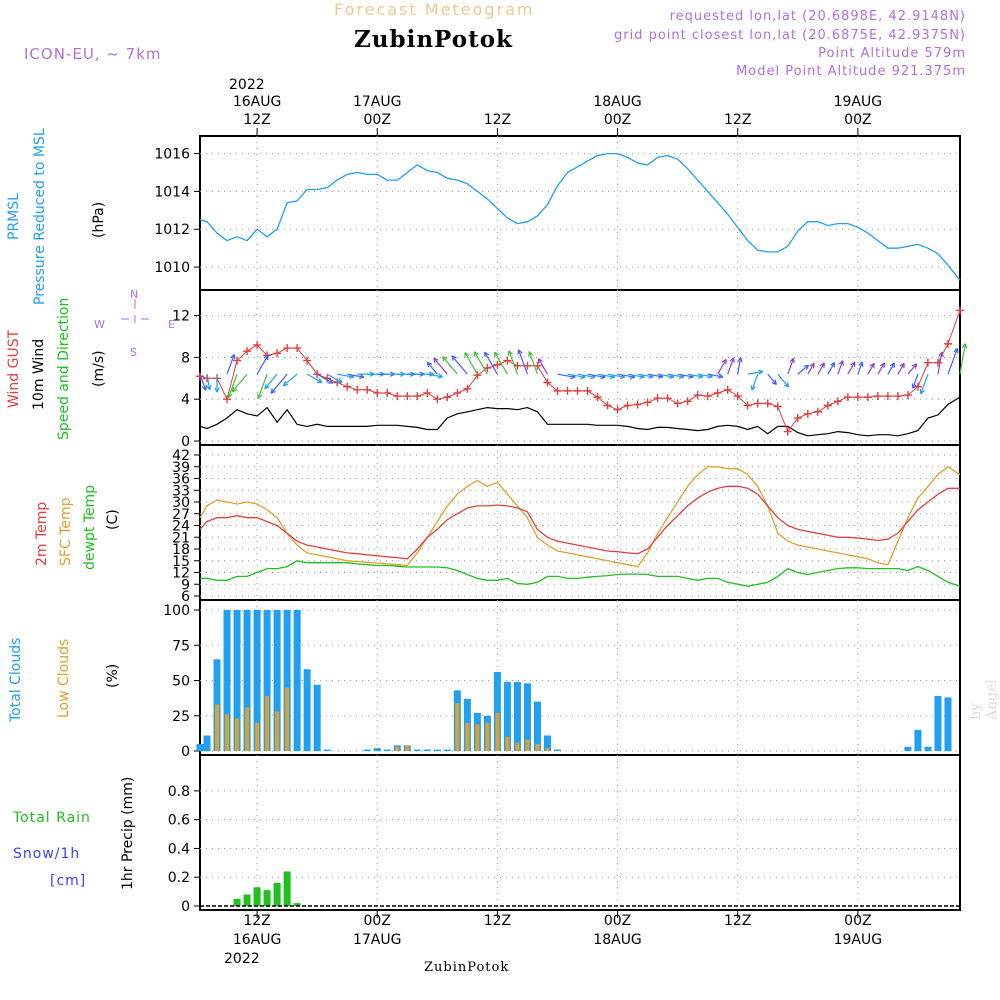 This screenshot has width=1000, height=1000. What do you see at coordinates (172, 230) in the screenshot?
I see `y-tick-label: 1012` at bounding box center [172, 230].